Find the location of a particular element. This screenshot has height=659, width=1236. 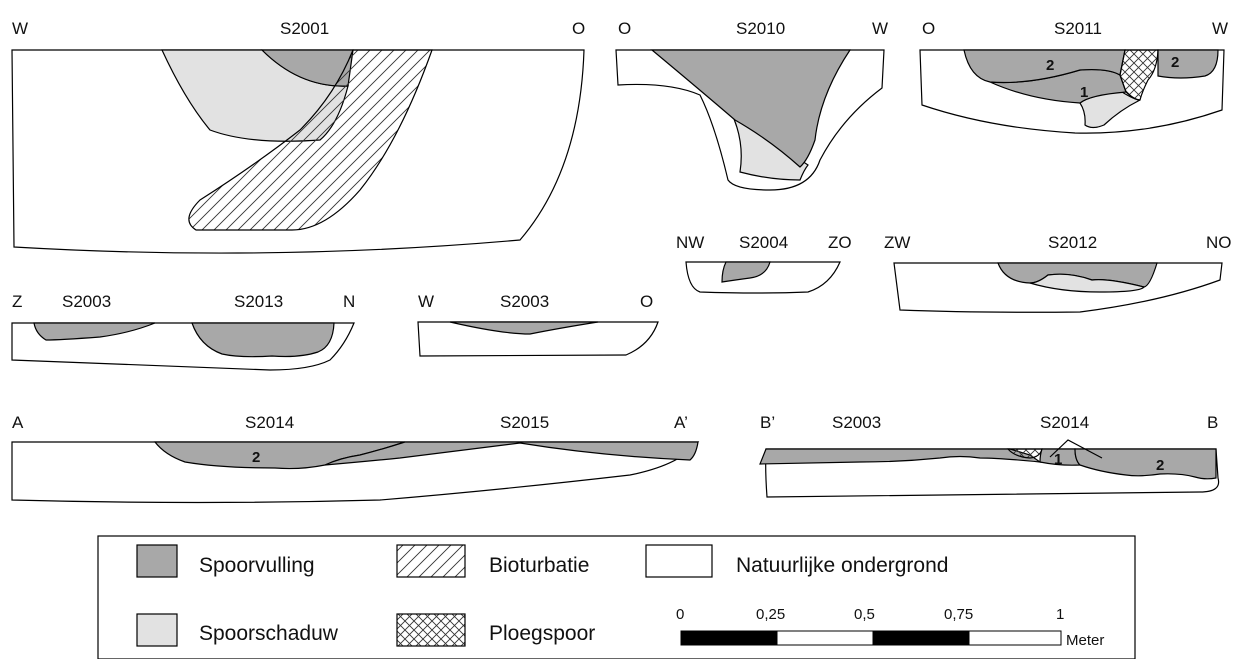

s2012-orientation-left: ZW is located at coordinates (897, 242).